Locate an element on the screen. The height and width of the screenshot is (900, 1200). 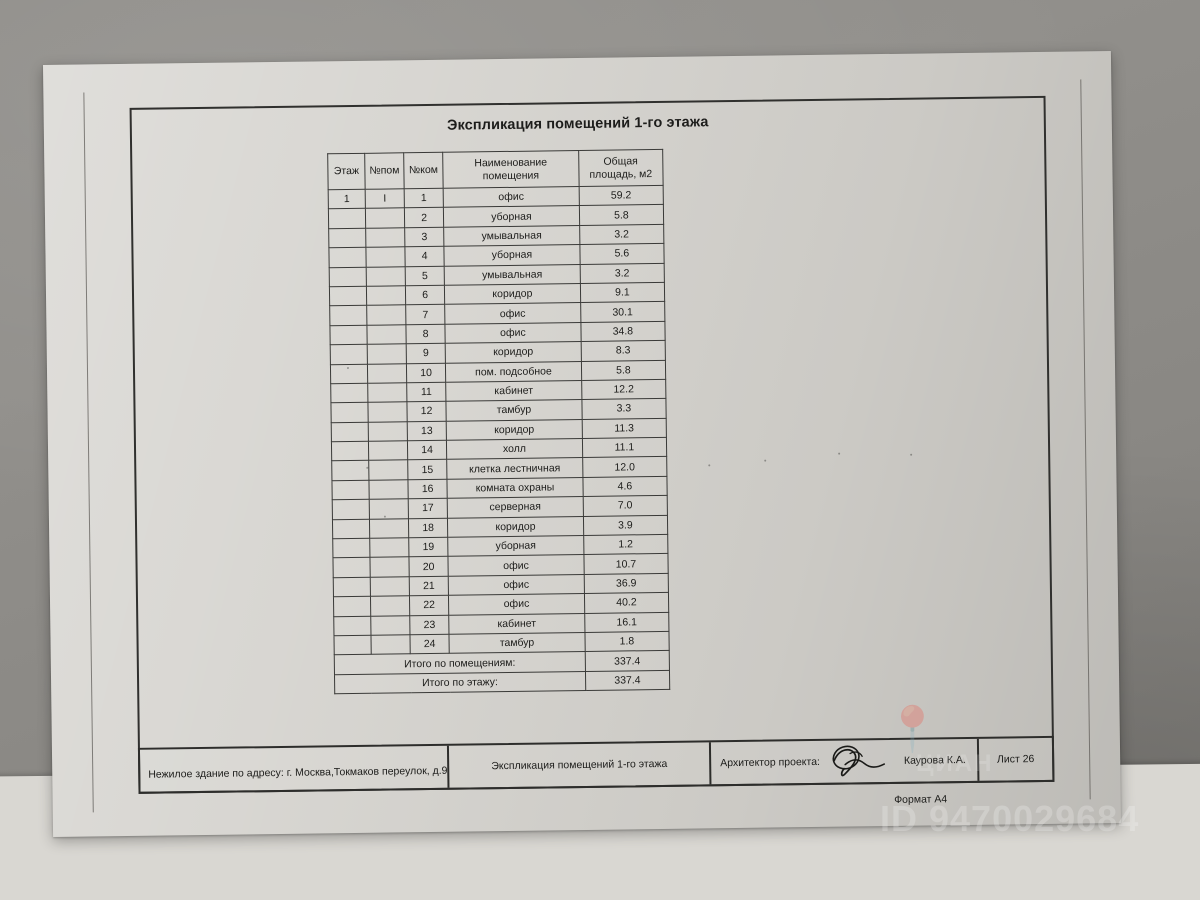
cell-kom: 3 is located at coordinates (424, 237).